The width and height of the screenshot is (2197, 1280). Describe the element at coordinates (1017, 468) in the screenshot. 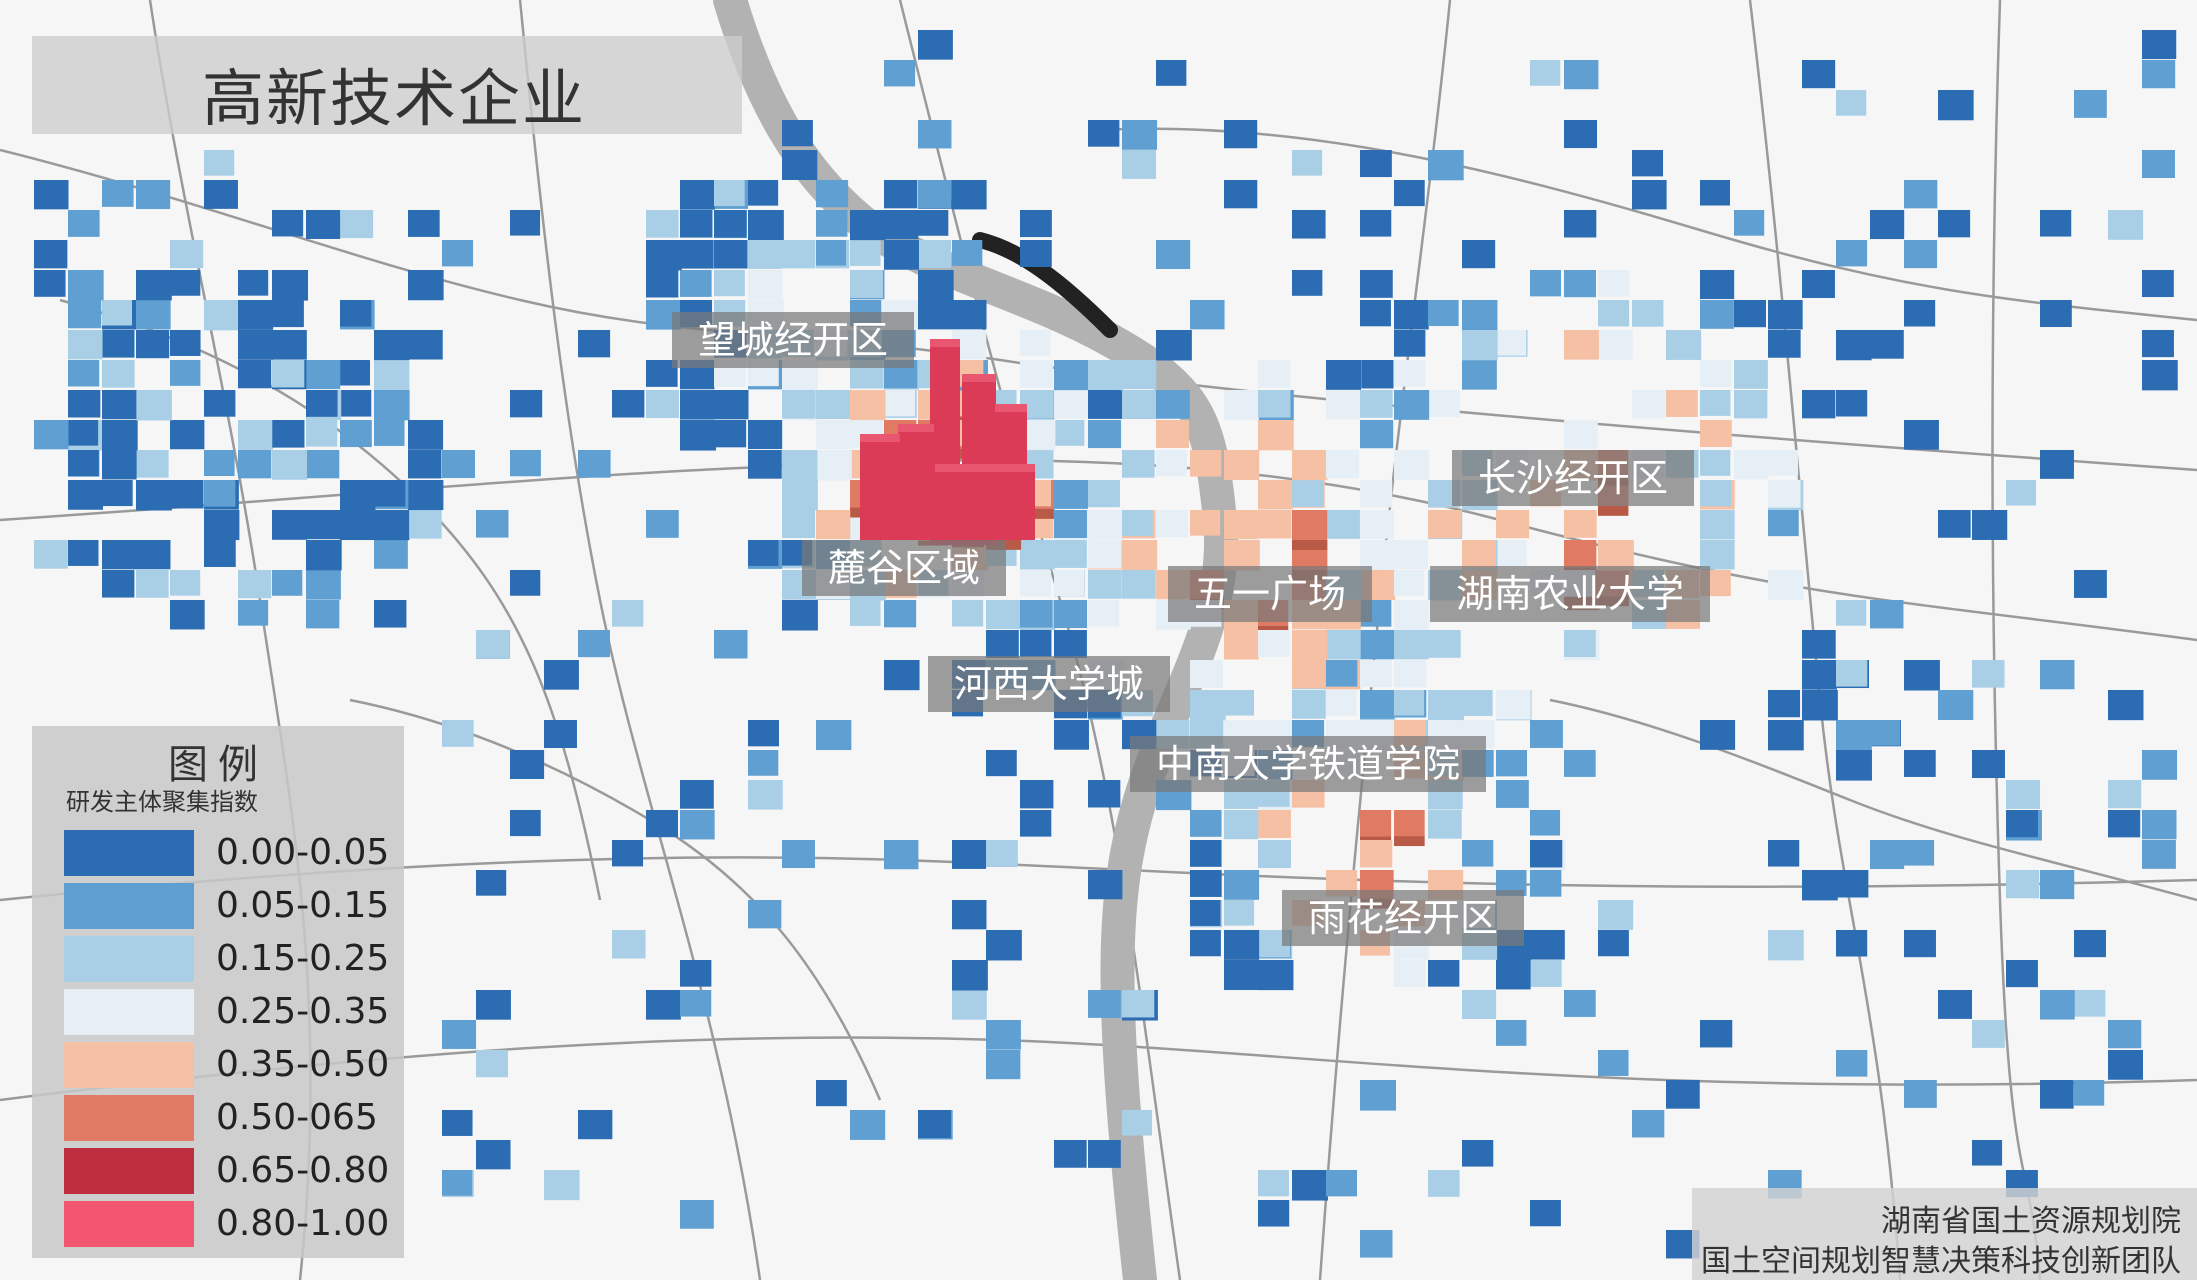

I see `density-tower` at that location.